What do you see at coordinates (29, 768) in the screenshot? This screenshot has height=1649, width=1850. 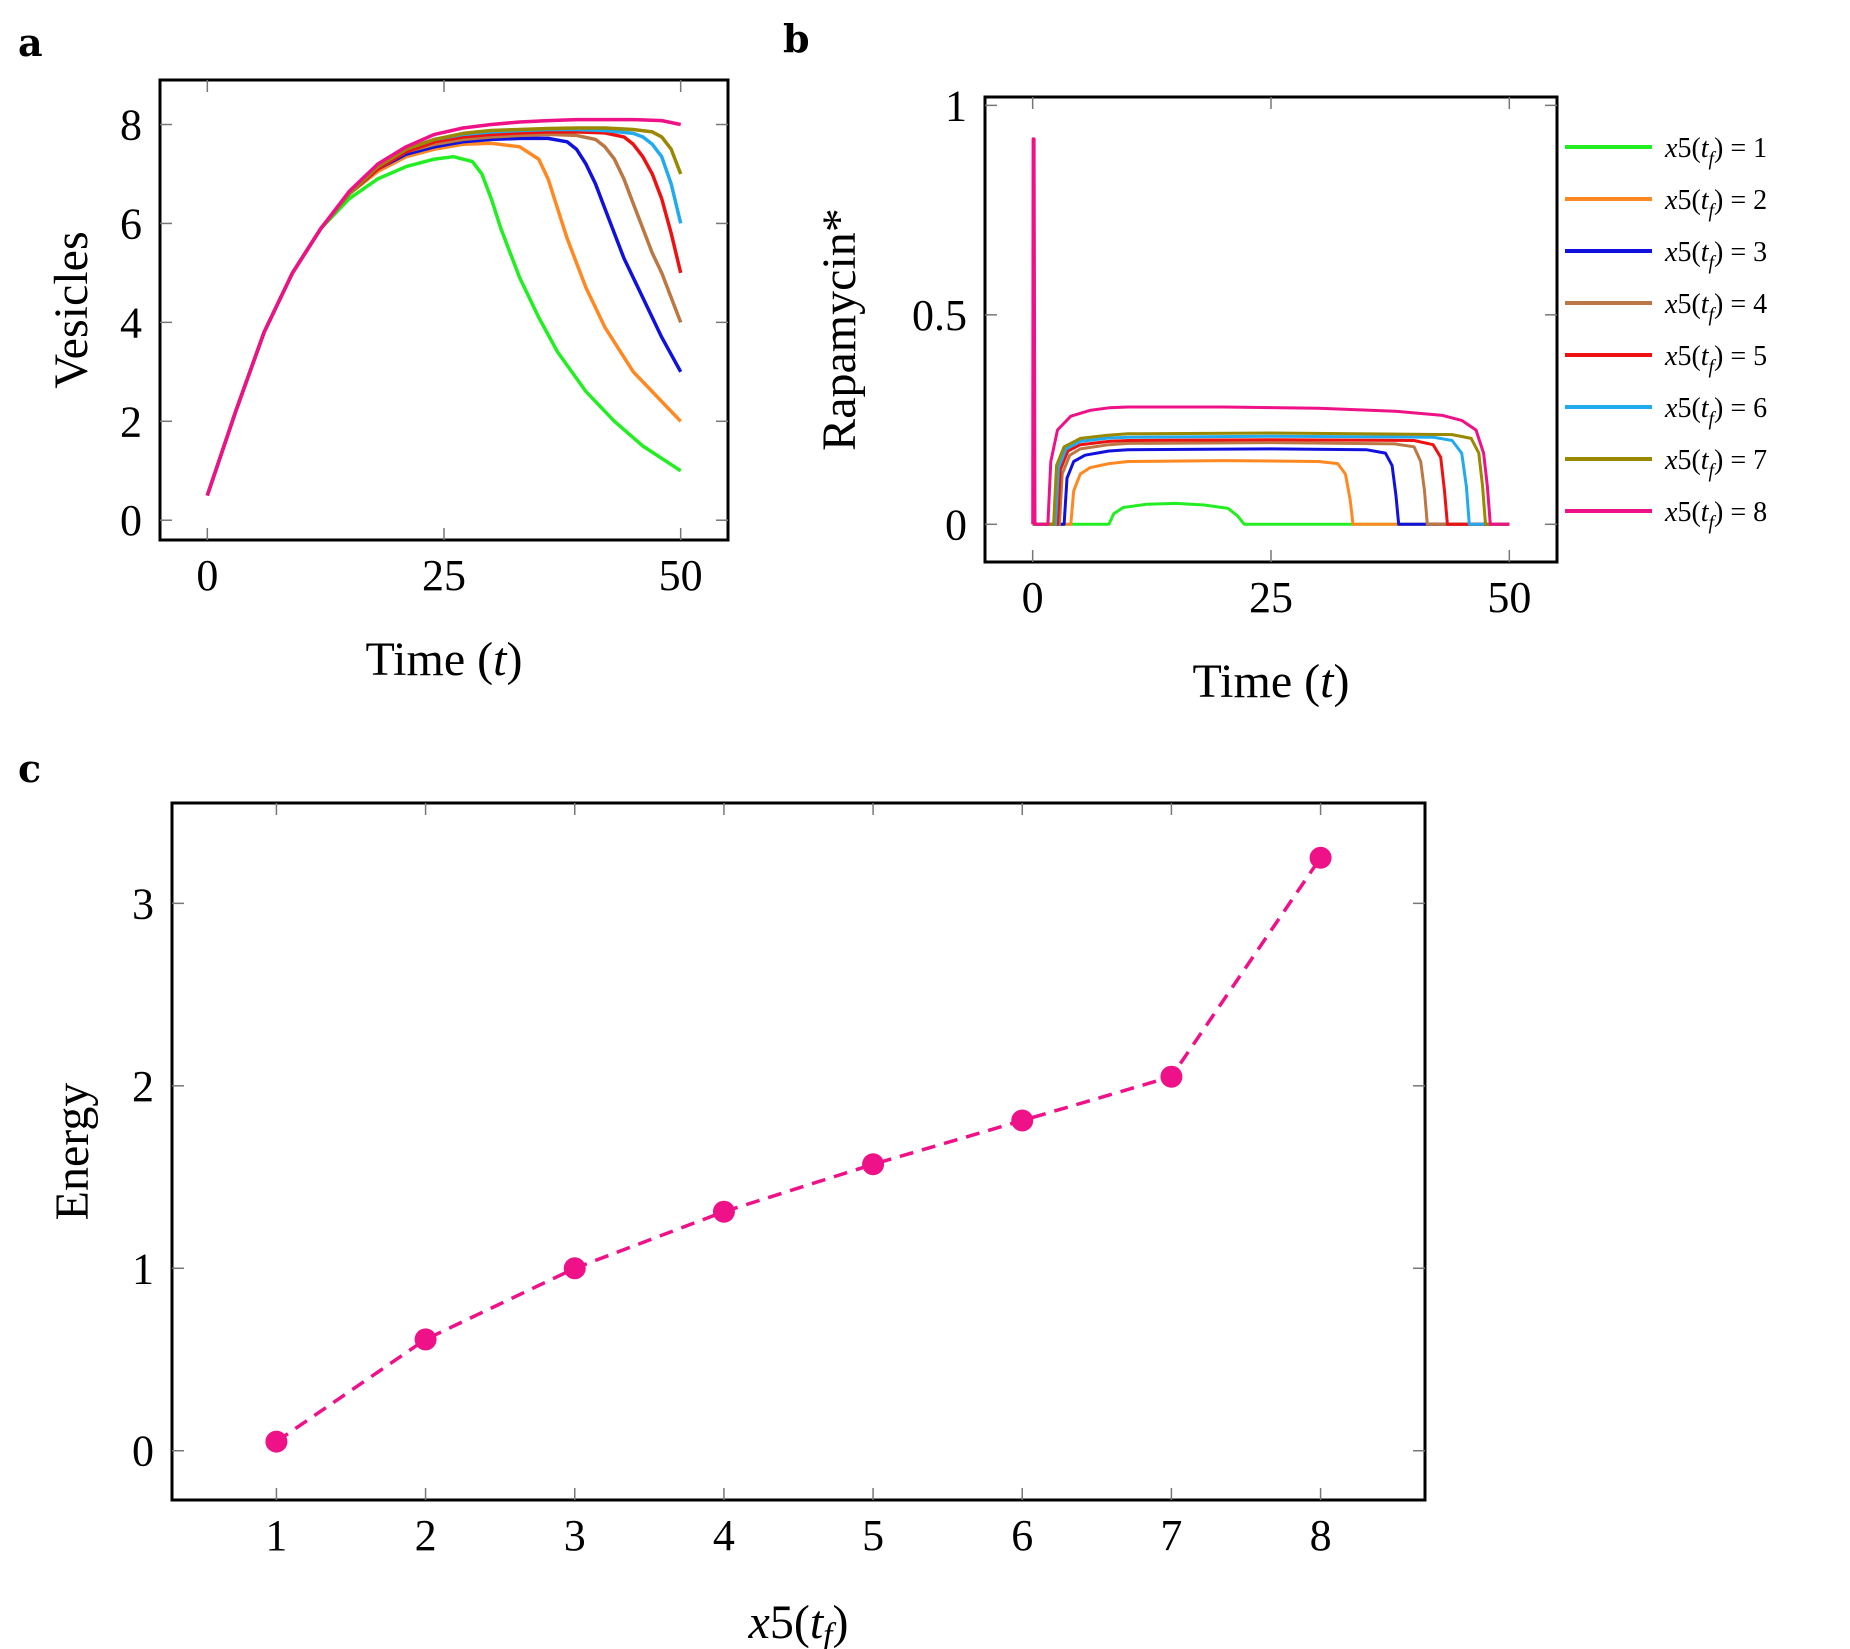 I see `panel-label-c: c` at bounding box center [29, 768].